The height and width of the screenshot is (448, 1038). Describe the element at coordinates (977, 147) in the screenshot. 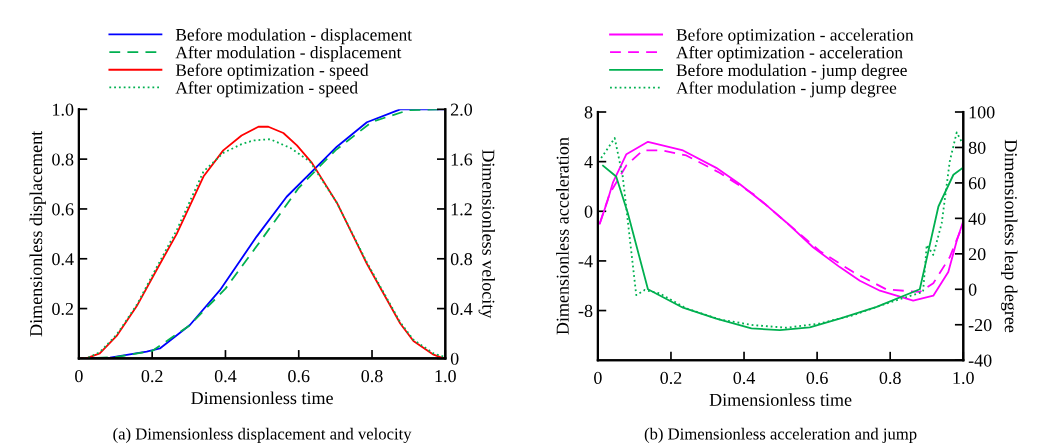

I see `y2-tick-label: 80` at that location.